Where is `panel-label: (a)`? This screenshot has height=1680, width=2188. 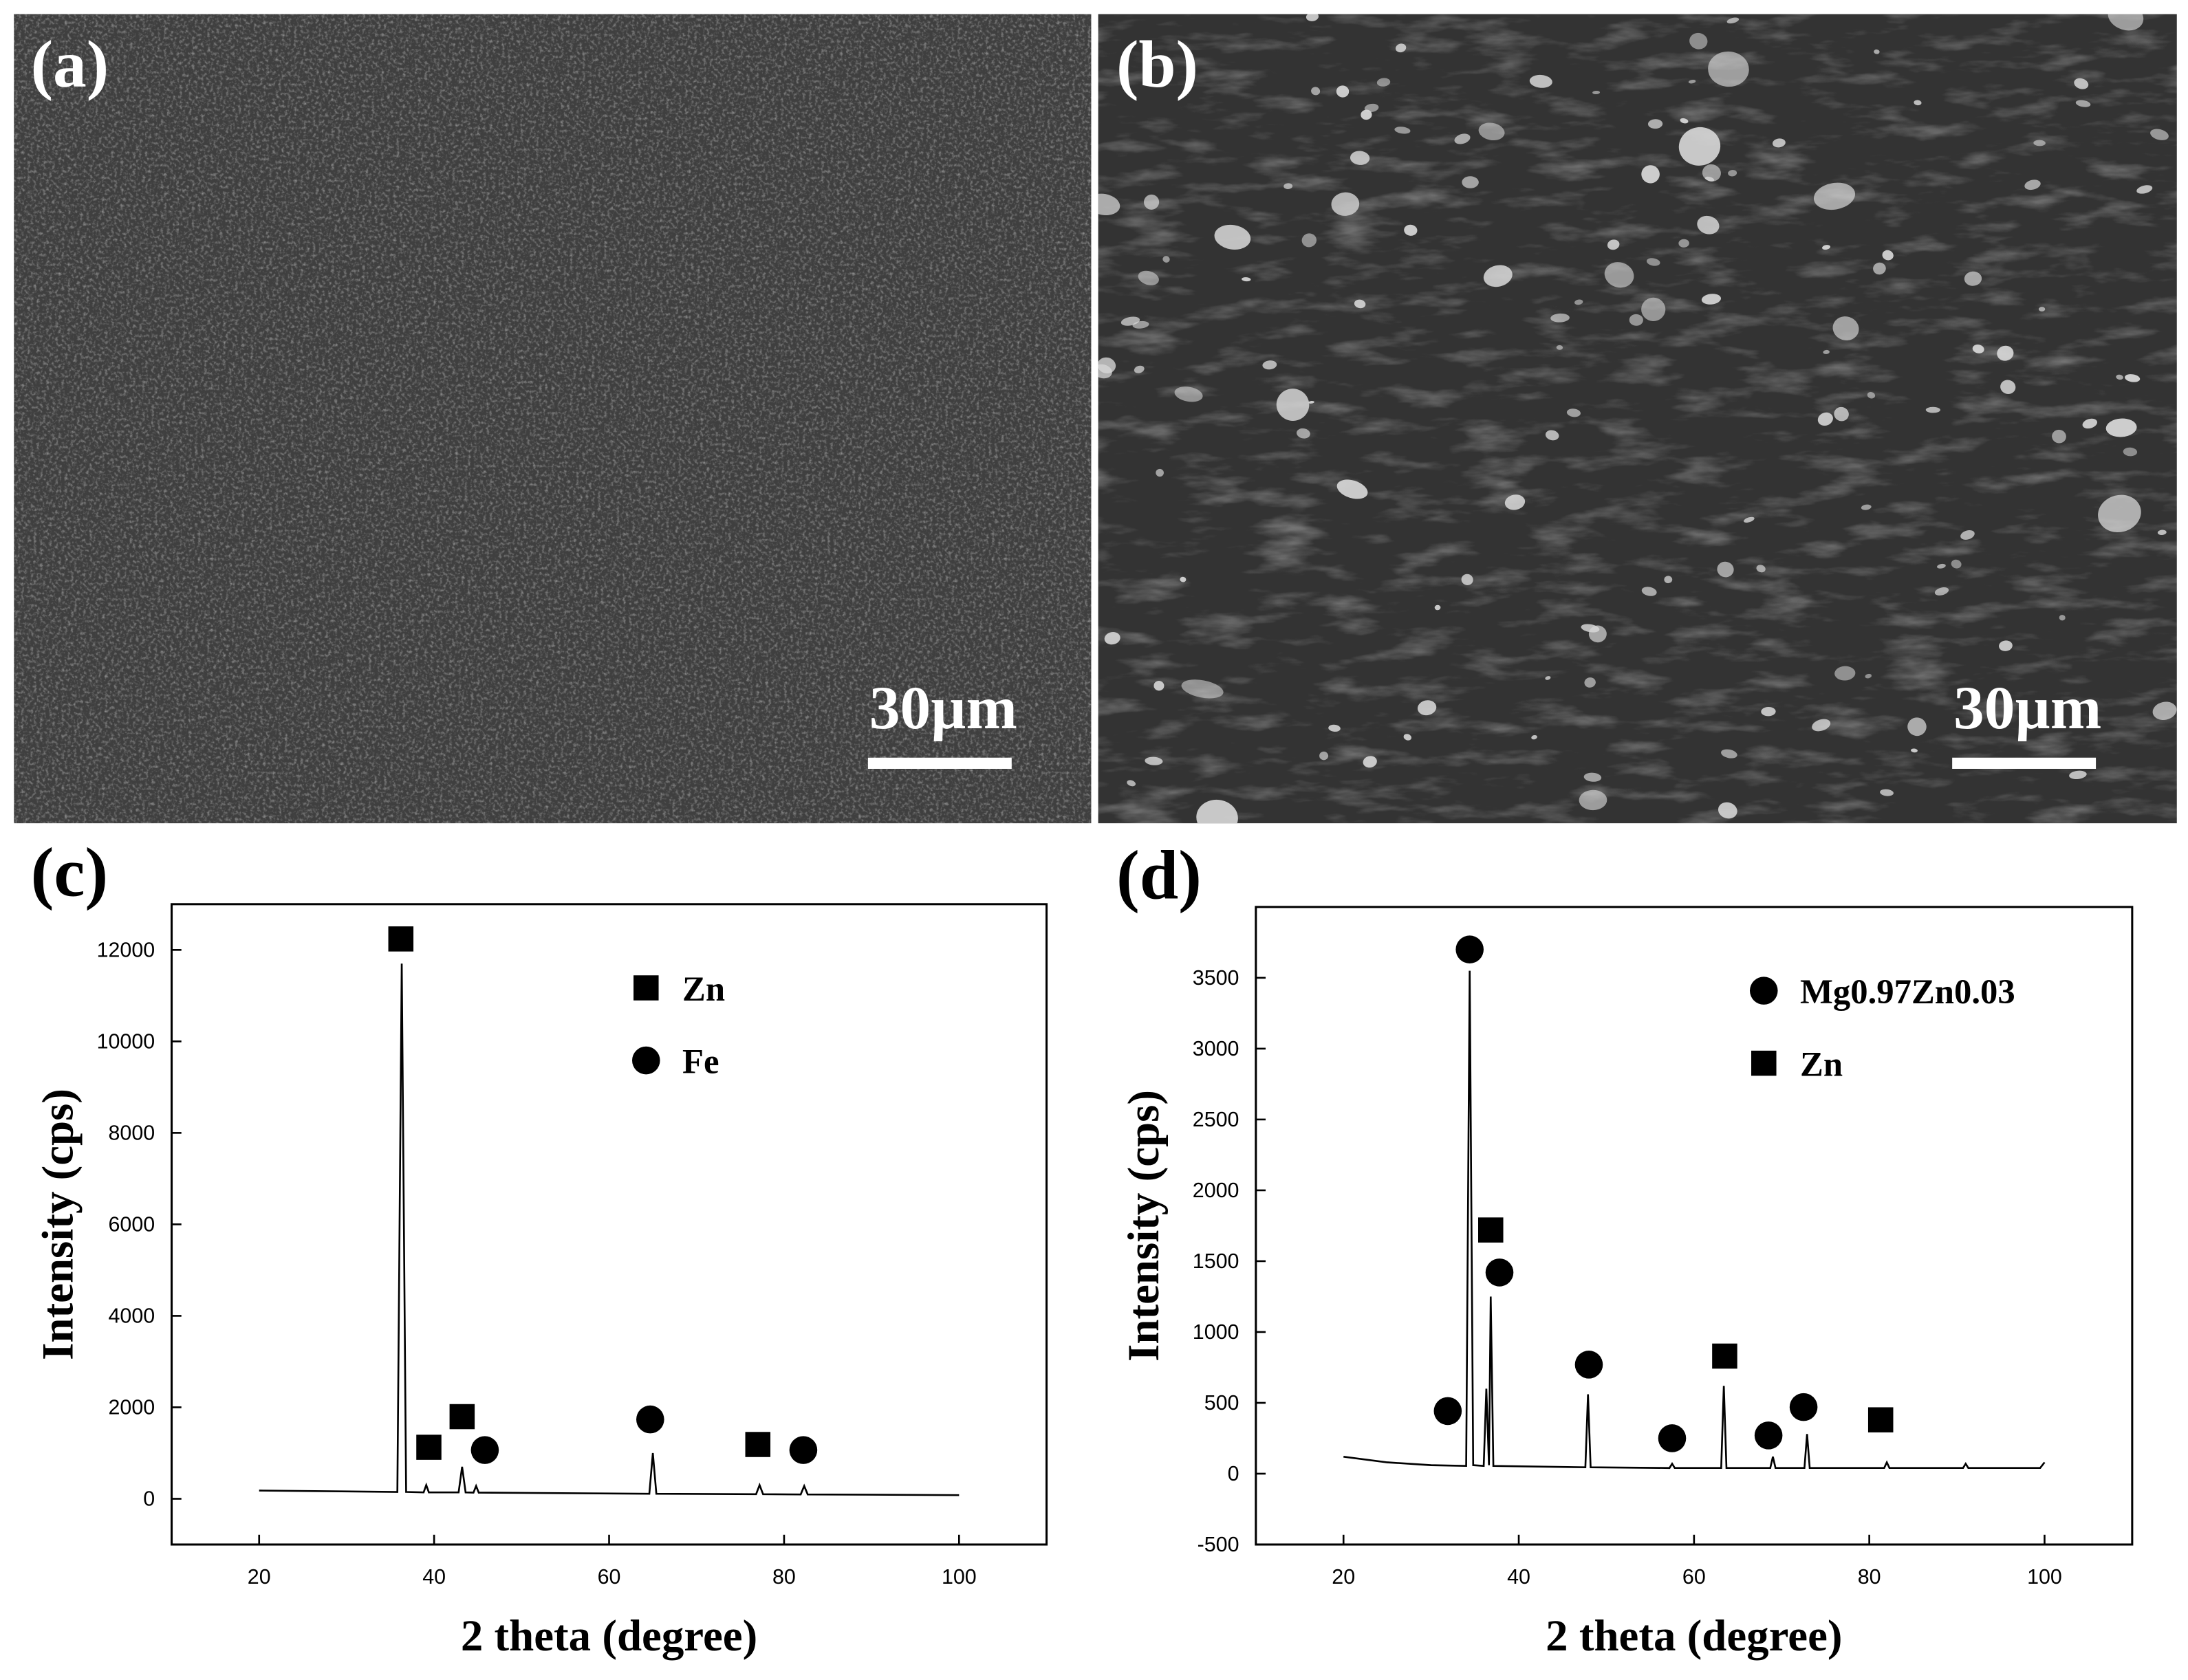
panel-label: (a) is located at coordinates (70, 65).